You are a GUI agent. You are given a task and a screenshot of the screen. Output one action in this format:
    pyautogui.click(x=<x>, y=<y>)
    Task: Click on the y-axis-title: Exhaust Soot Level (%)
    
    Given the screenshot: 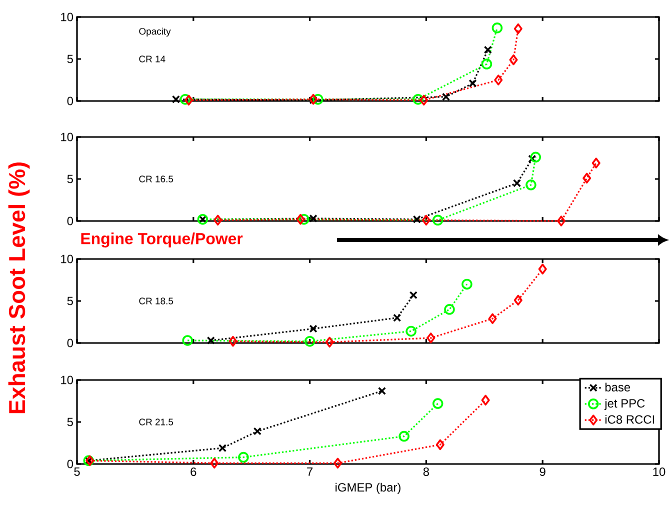 What is the action you would take?
    pyautogui.click(x=19, y=288)
    